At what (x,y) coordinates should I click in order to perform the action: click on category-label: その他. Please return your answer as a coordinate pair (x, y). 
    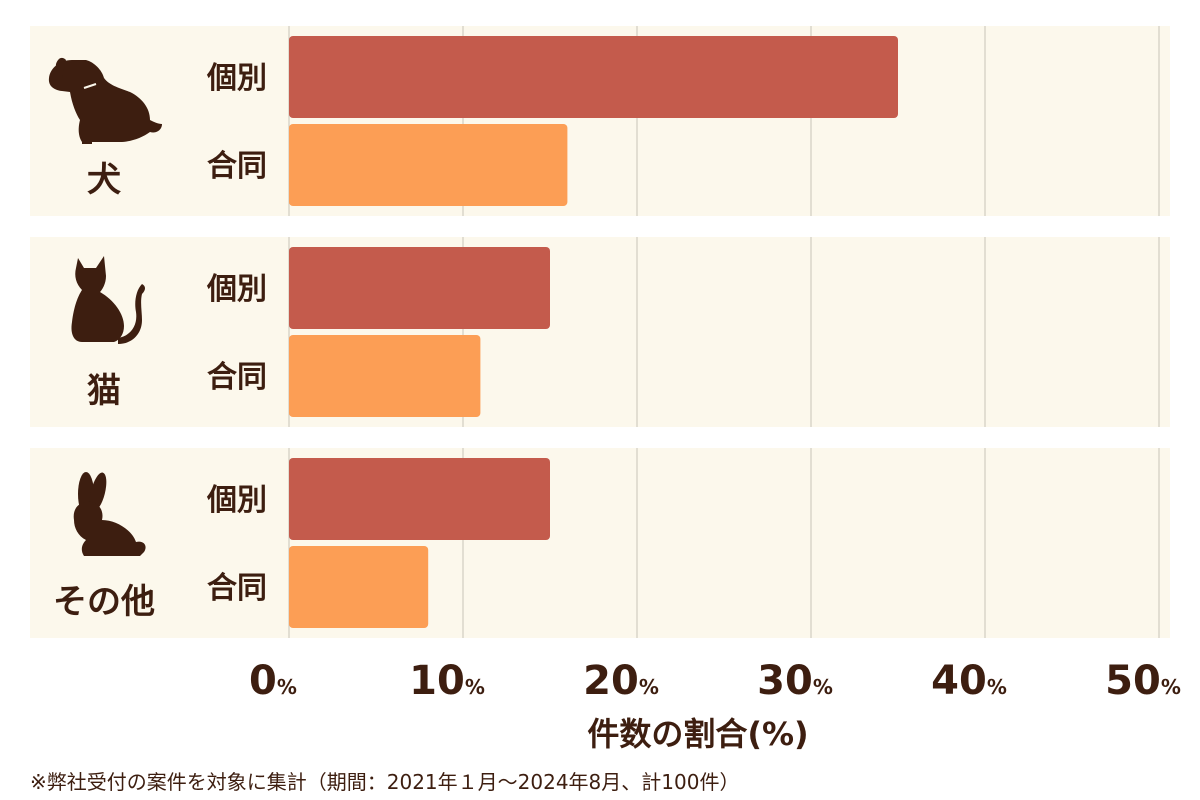
    Looking at the image, I should click on (104, 602).